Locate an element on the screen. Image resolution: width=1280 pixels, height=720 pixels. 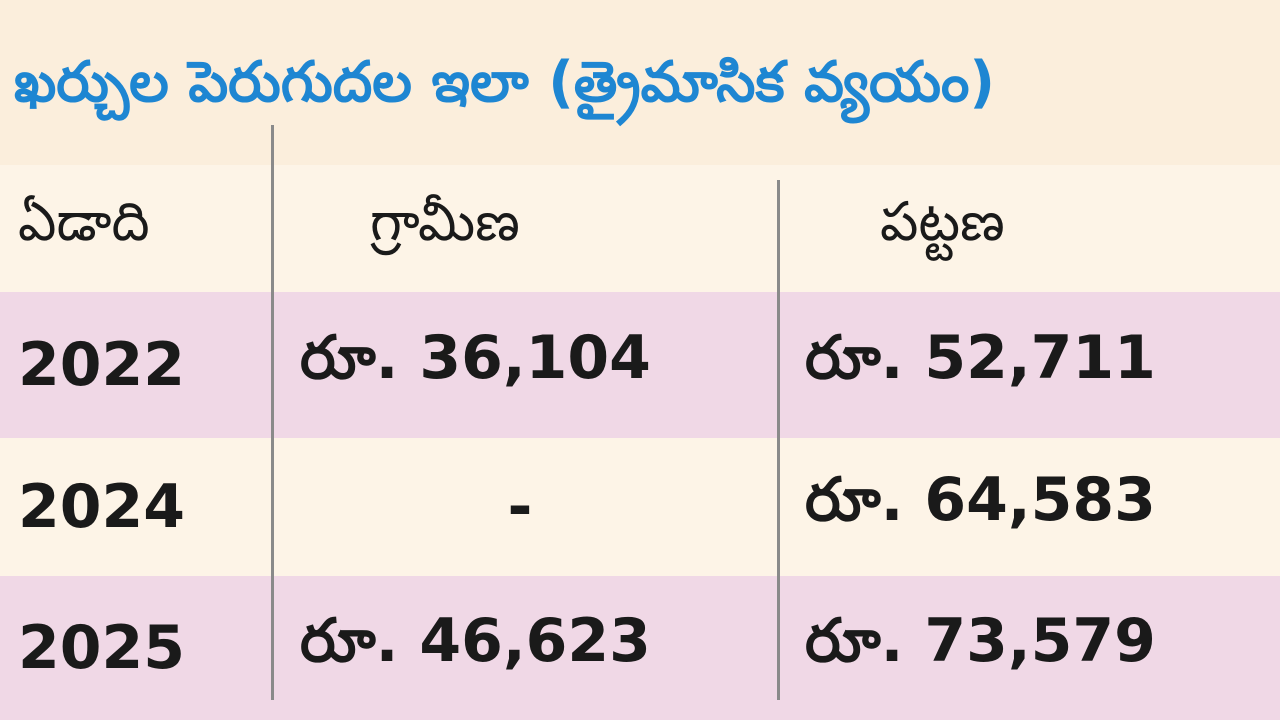
rural-cell: రూ. 46,623 is located at coordinates (475, 641).